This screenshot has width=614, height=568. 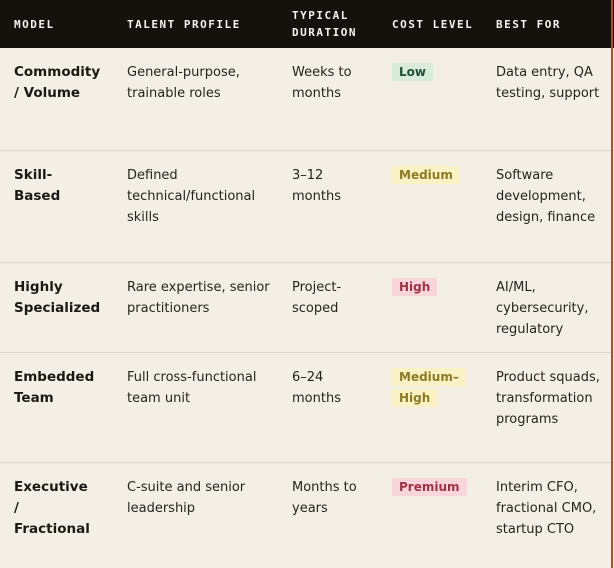 I want to click on talent-profile-cell: General-purpose, trainable roles, so click(x=183, y=83).